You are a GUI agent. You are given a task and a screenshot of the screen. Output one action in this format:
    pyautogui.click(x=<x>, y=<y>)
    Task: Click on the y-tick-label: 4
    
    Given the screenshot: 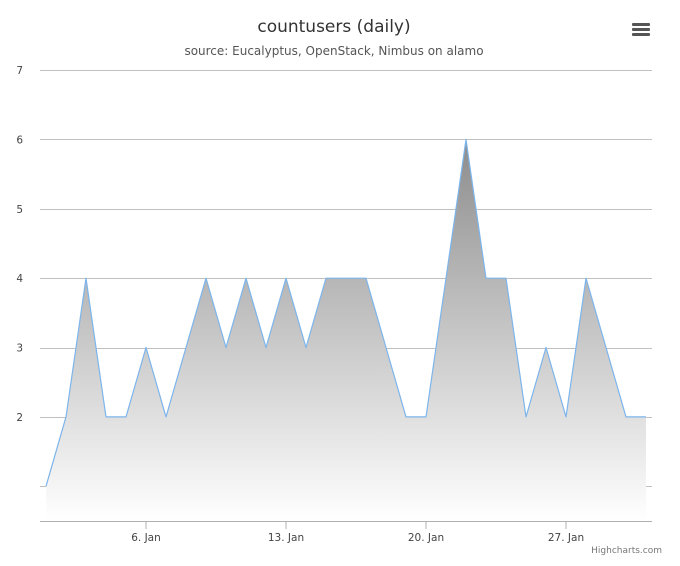 What is the action you would take?
    pyautogui.click(x=19, y=279)
    